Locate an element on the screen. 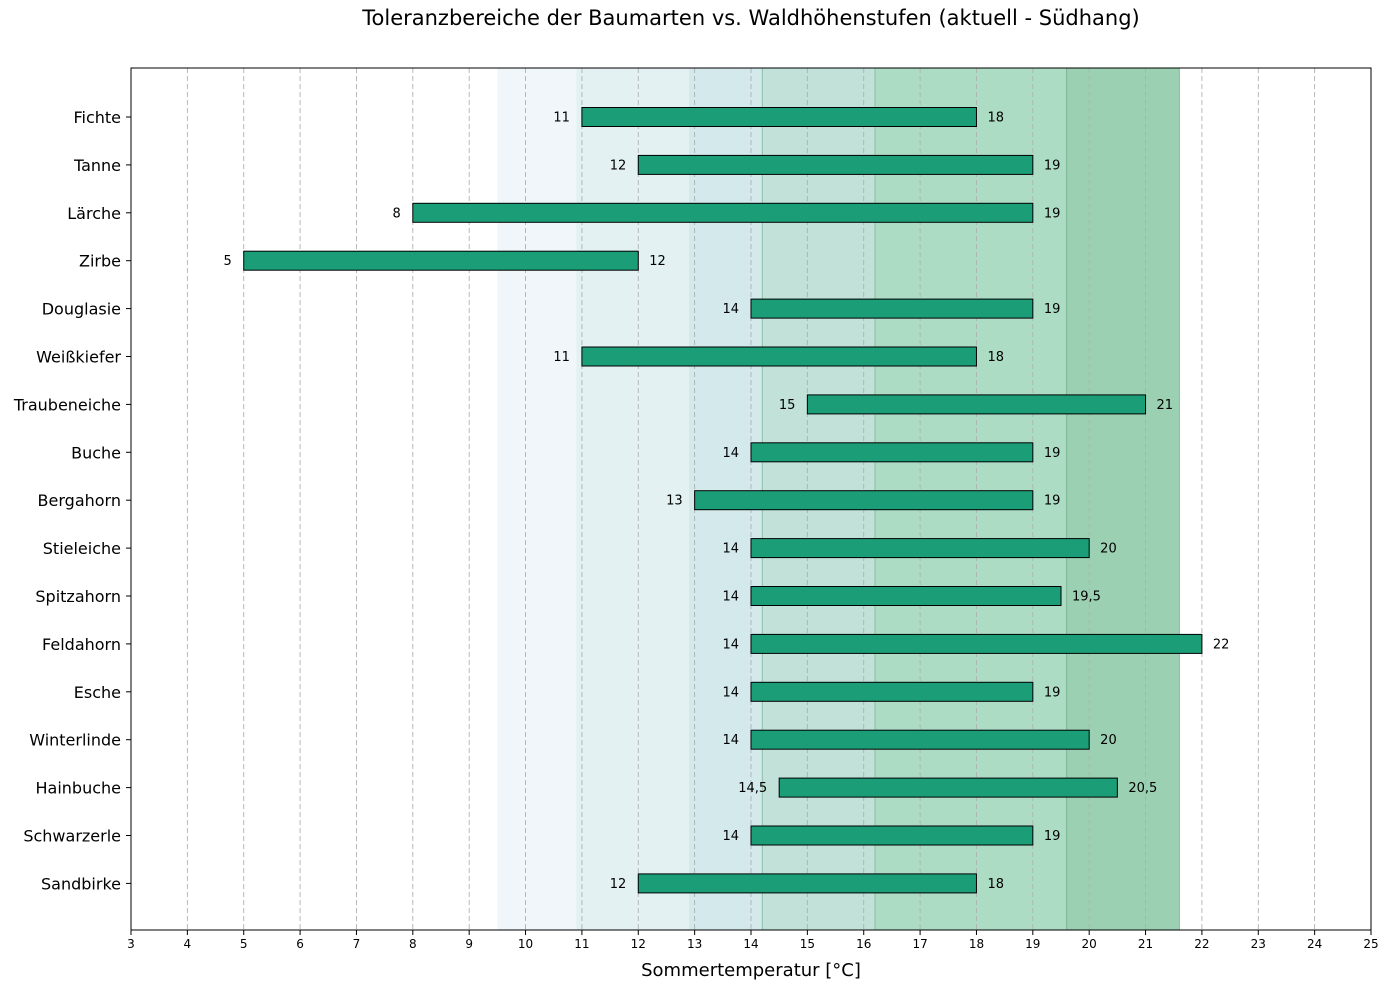 This screenshot has width=1390, height=990. x-tick-label: 7 is located at coordinates (357, 944).